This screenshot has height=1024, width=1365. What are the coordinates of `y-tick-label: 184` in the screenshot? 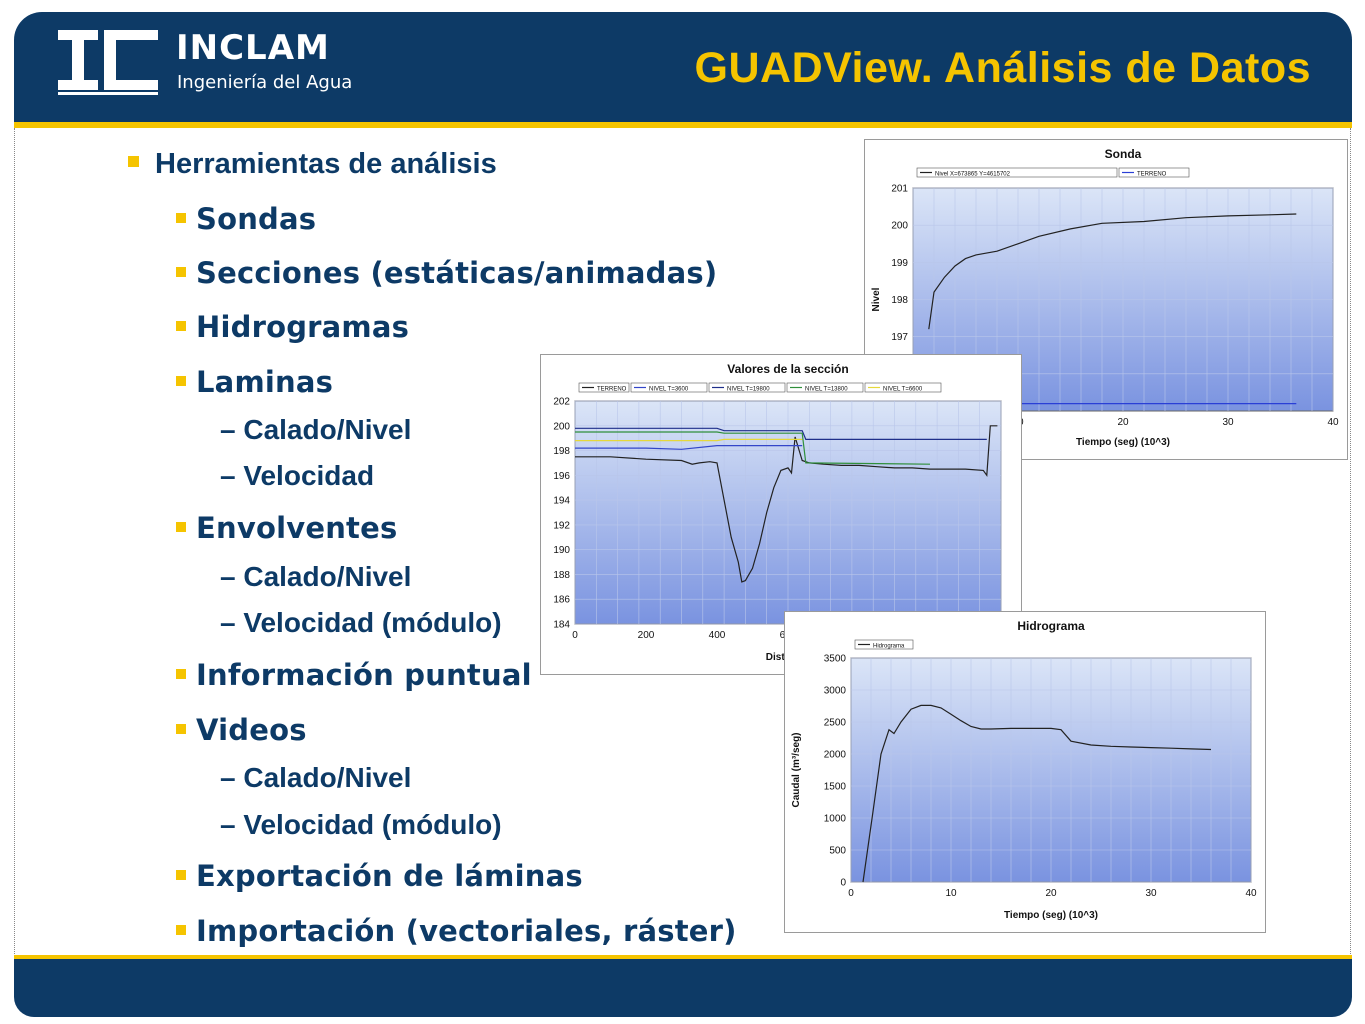 It's located at (561, 625).